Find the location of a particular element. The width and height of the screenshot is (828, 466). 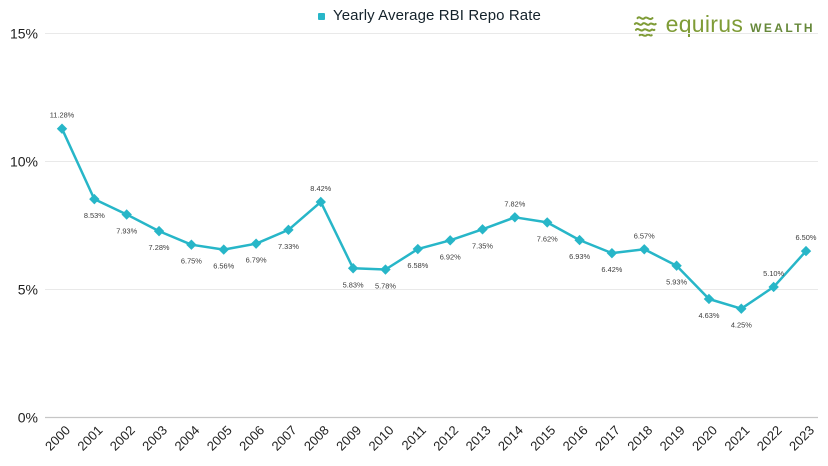

data-point-label: 4.63% is located at coordinates (708, 315).